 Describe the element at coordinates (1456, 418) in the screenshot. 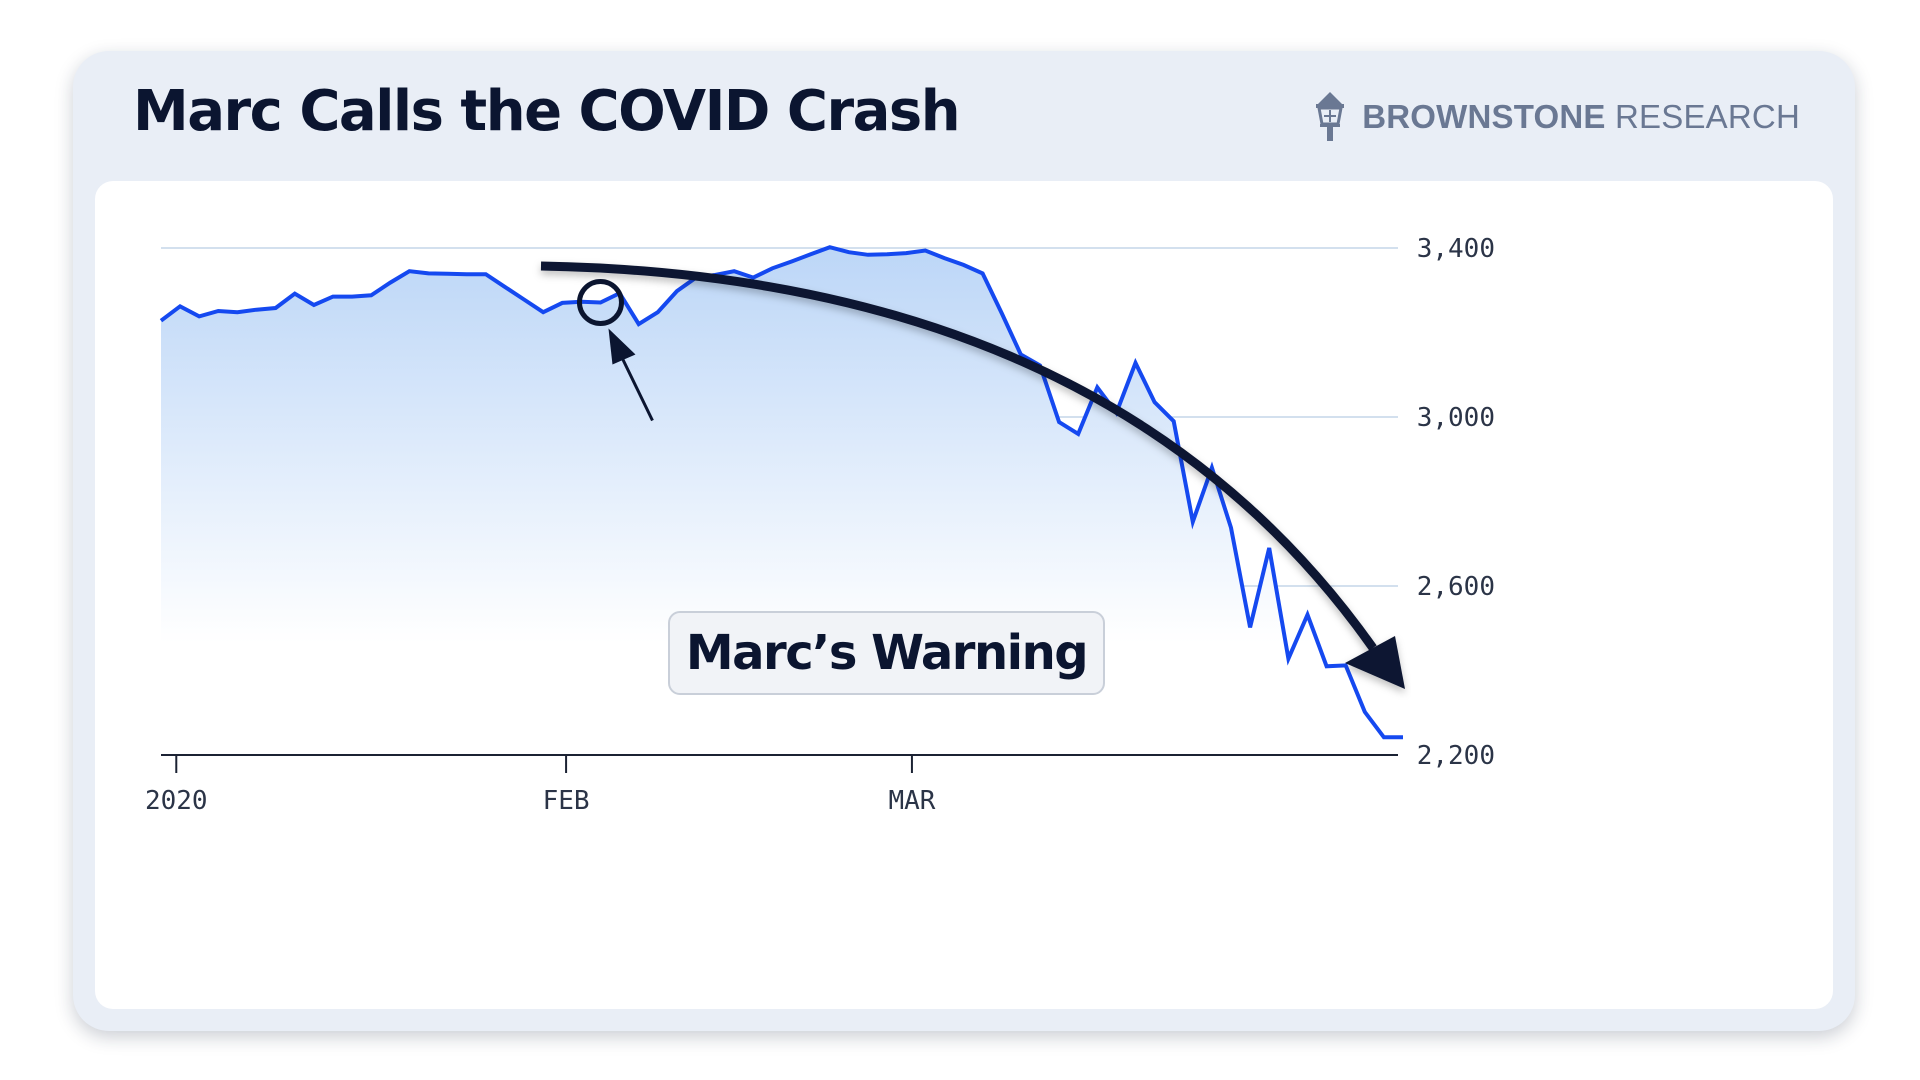

I see `y-tick-label: 3,000` at that location.